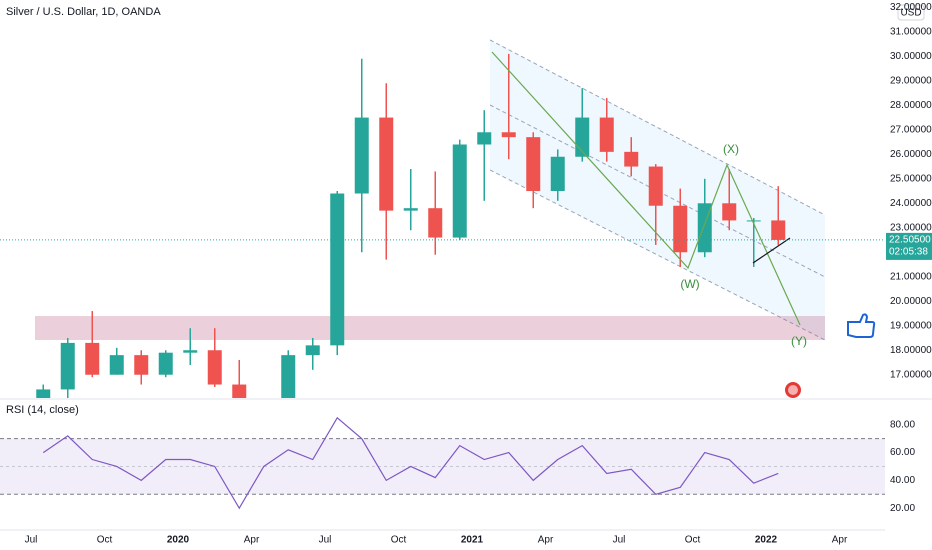 Image resolution: width=932 pixels, height=550 pixels. What do you see at coordinates (908, 252) in the screenshot?
I see `countdown: 02:05:38` at bounding box center [908, 252].